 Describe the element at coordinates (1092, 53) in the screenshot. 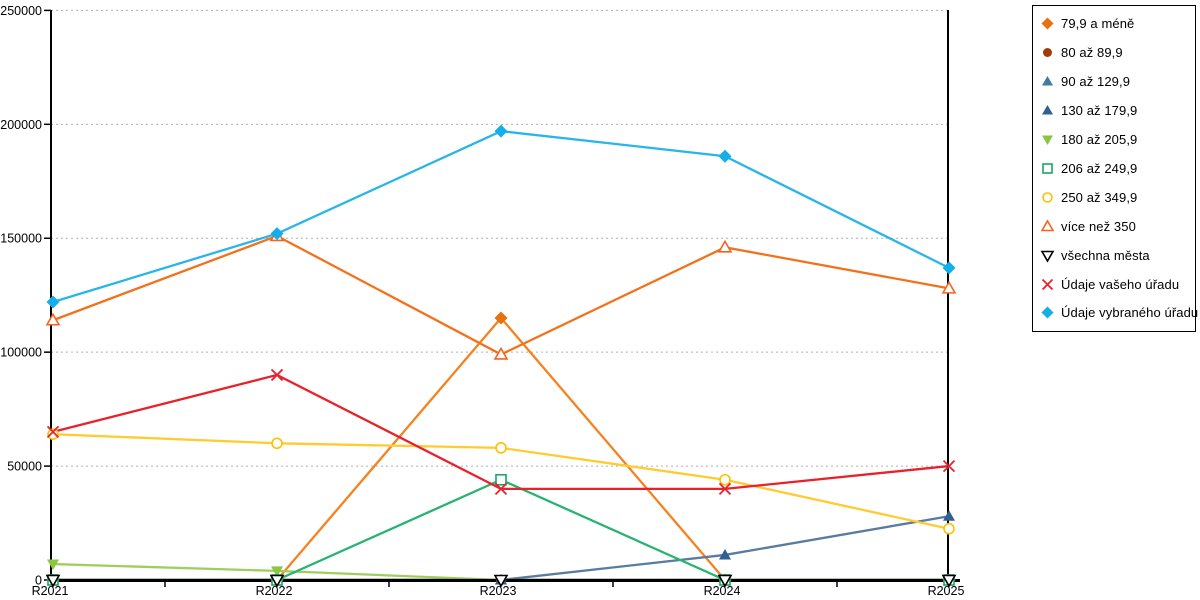

I see `legend-label: 80 až 89,9` at that location.